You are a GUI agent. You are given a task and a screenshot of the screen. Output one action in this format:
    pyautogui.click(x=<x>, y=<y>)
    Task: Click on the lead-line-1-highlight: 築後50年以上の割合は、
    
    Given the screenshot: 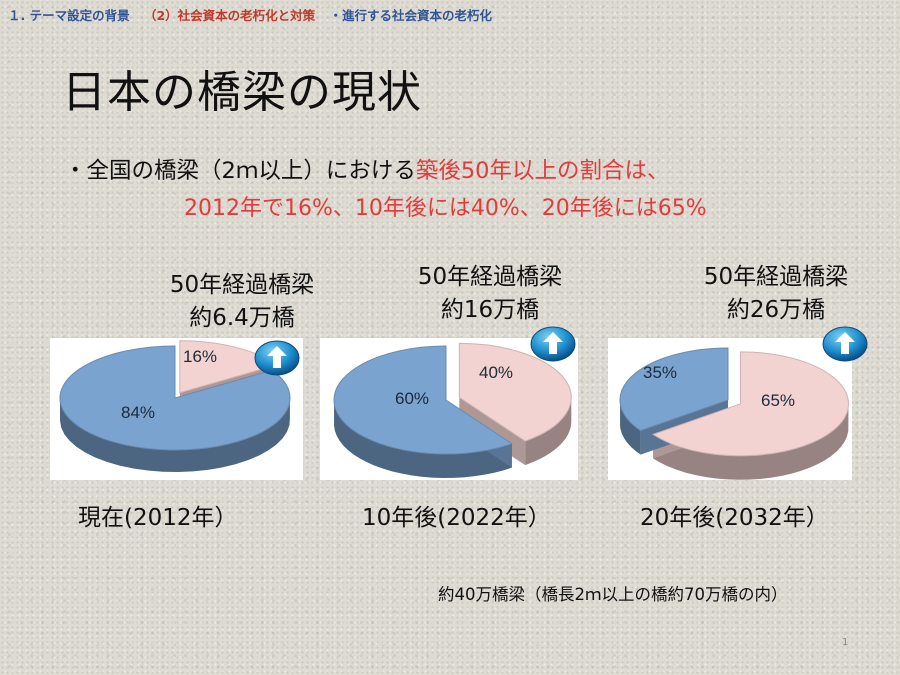 What is the action you would take?
    pyautogui.click(x=542, y=171)
    